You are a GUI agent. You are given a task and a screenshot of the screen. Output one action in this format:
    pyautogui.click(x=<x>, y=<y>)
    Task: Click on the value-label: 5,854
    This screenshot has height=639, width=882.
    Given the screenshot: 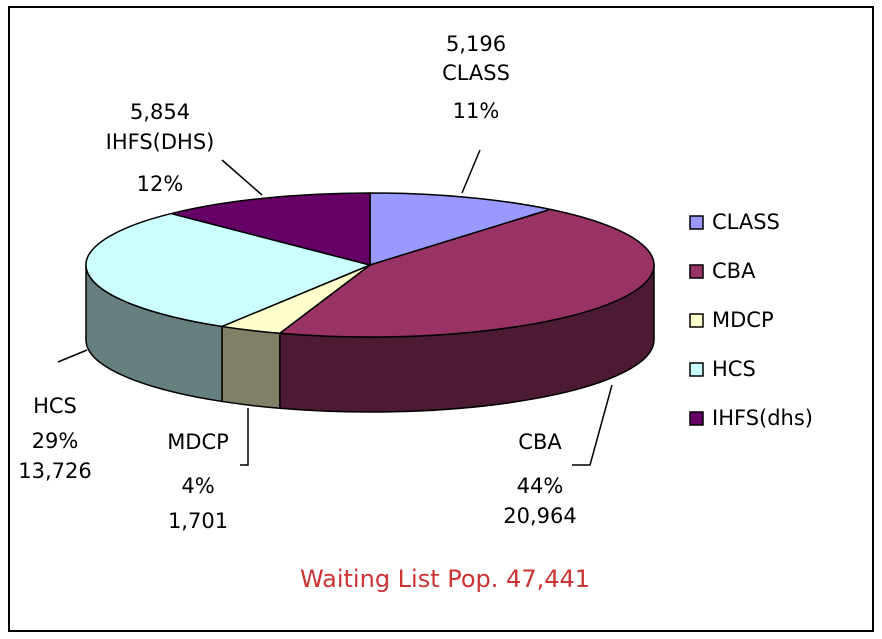 What is the action you would take?
    pyautogui.click(x=160, y=112)
    